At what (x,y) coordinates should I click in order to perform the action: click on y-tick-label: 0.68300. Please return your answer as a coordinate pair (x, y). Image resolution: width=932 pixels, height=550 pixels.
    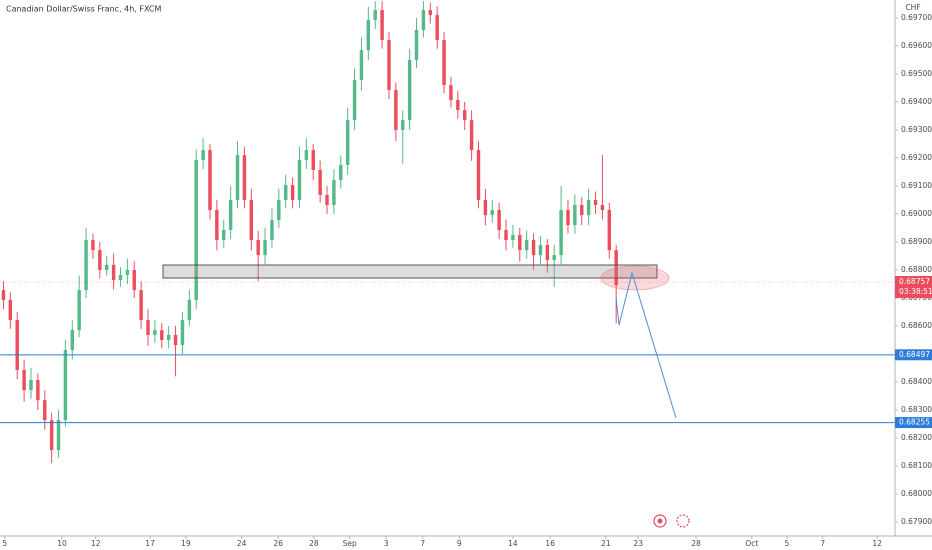
    Looking at the image, I should click on (916, 409).